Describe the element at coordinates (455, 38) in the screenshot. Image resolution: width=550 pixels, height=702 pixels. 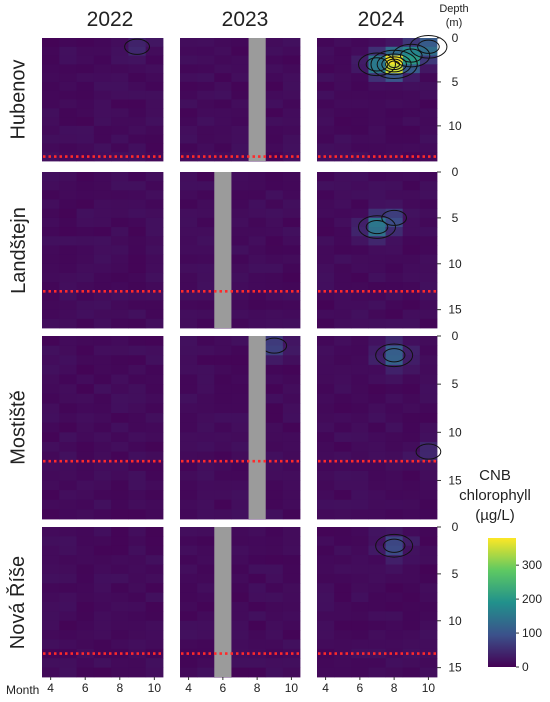
I see `depth-tick-label: 0` at that location.